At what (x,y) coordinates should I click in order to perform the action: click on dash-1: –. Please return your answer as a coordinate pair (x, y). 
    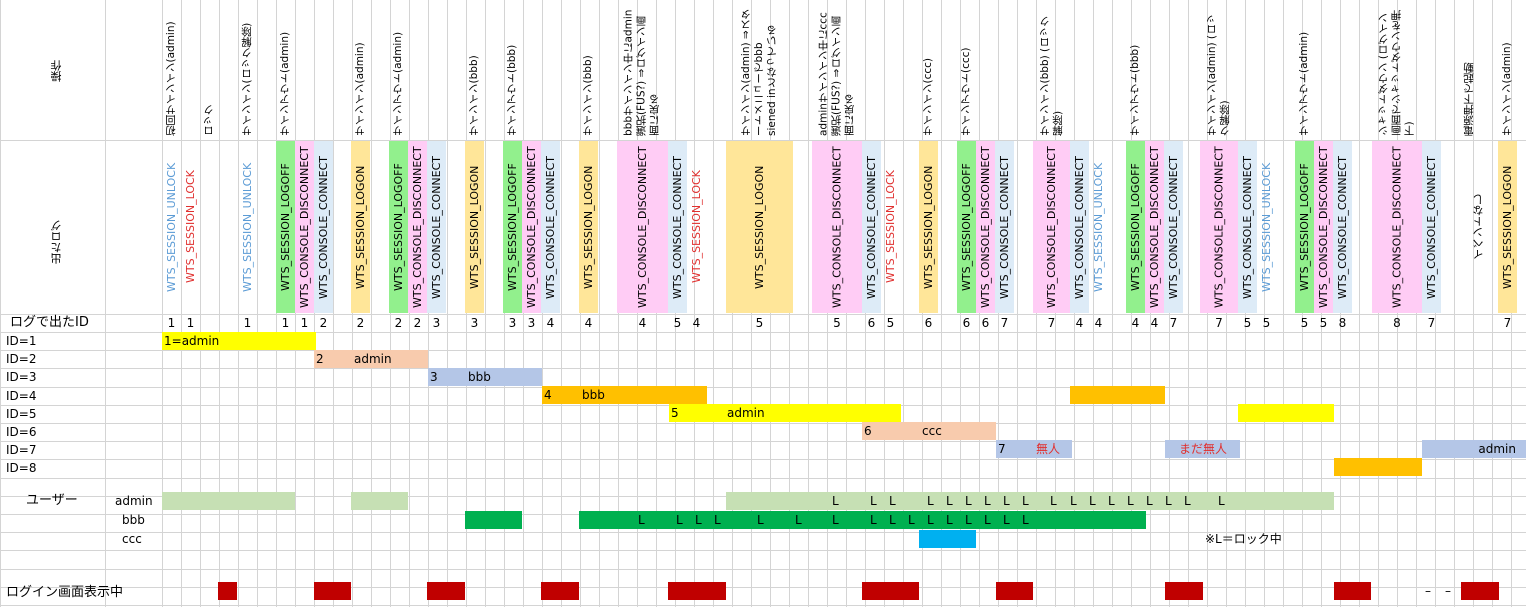
    Looking at the image, I should click on (1428, 591).